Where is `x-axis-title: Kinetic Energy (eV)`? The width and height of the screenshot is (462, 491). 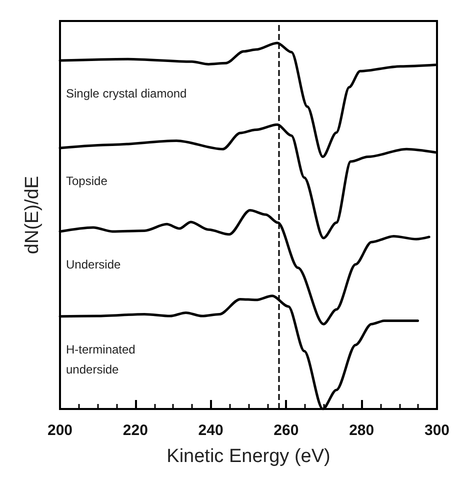
x-axis-title: Kinetic Energy (eV) is located at coordinates (248, 456).